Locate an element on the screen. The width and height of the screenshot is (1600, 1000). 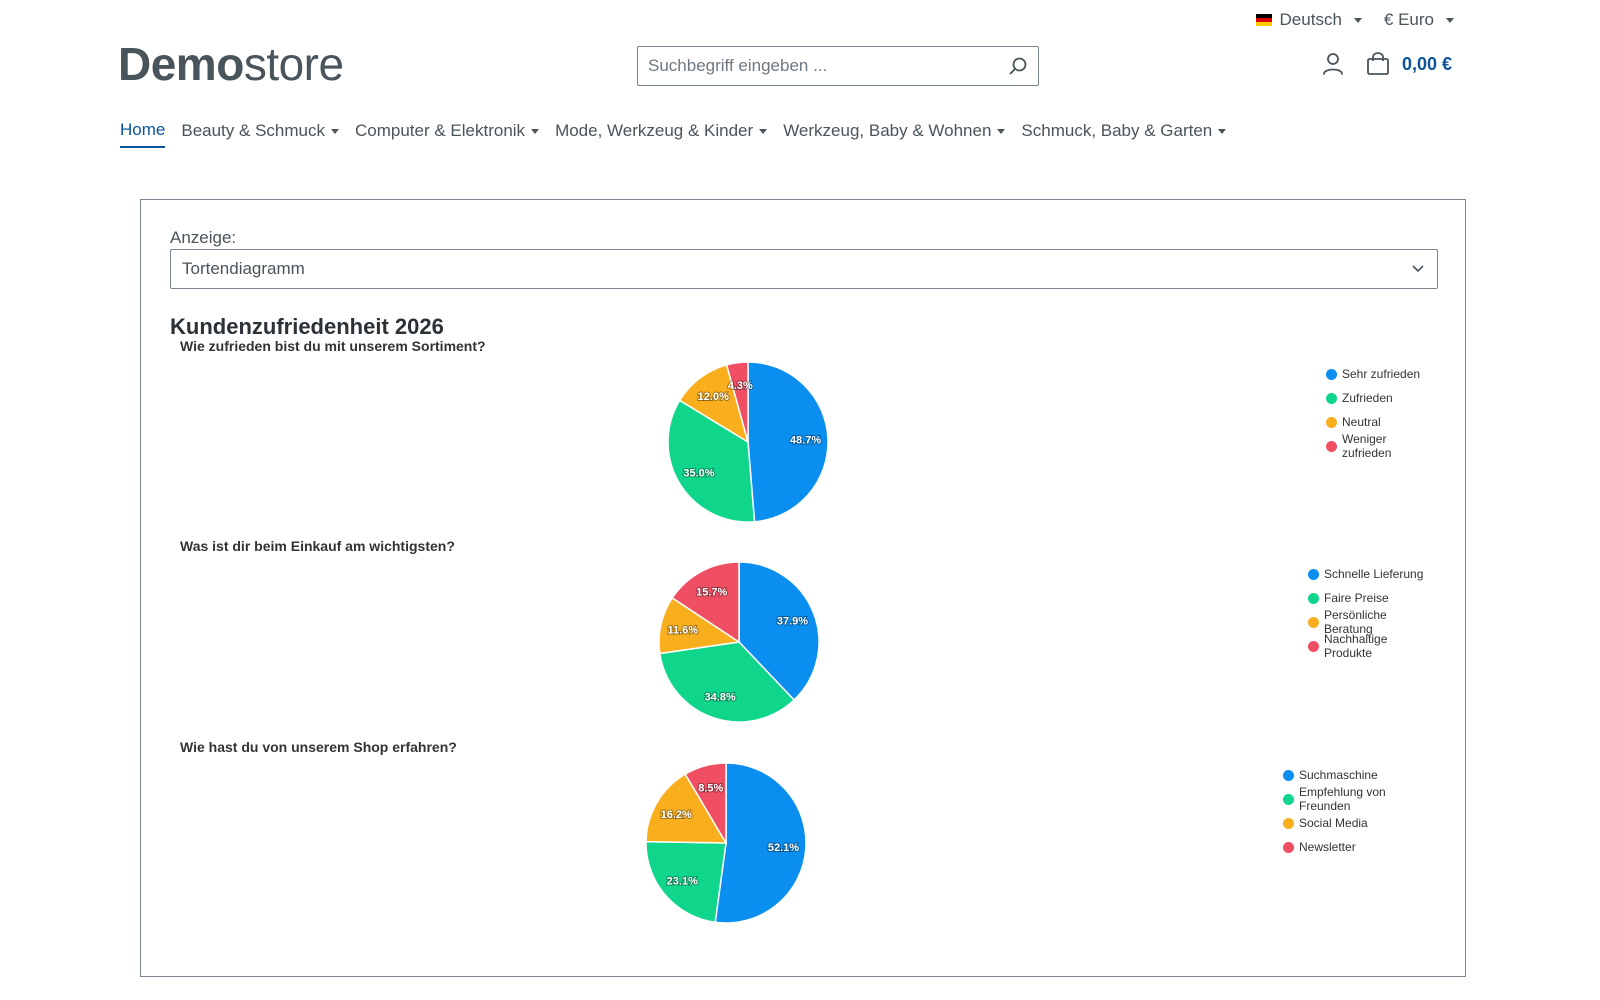
legend-item: Empfehlung von Freunden is located at coordinates (1360, 799).